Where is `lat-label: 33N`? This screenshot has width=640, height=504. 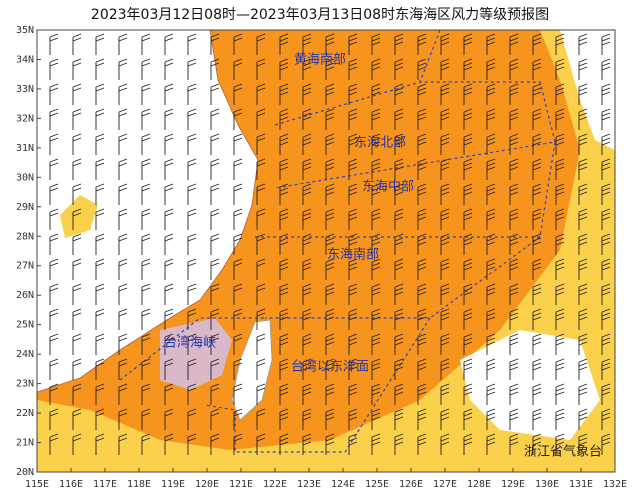 lat-label: 33N is located at coordinates (25, 89).